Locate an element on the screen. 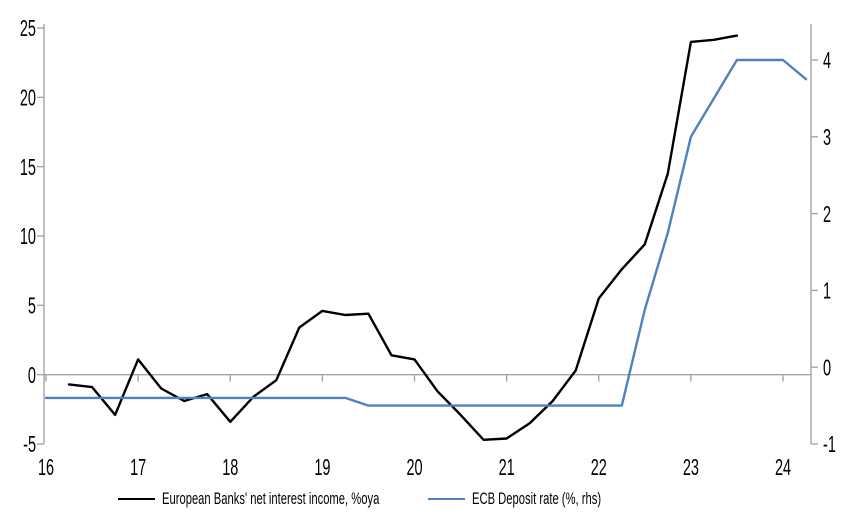  y-axis-left-tick-label: 15 is located at coordinates (28, 168).